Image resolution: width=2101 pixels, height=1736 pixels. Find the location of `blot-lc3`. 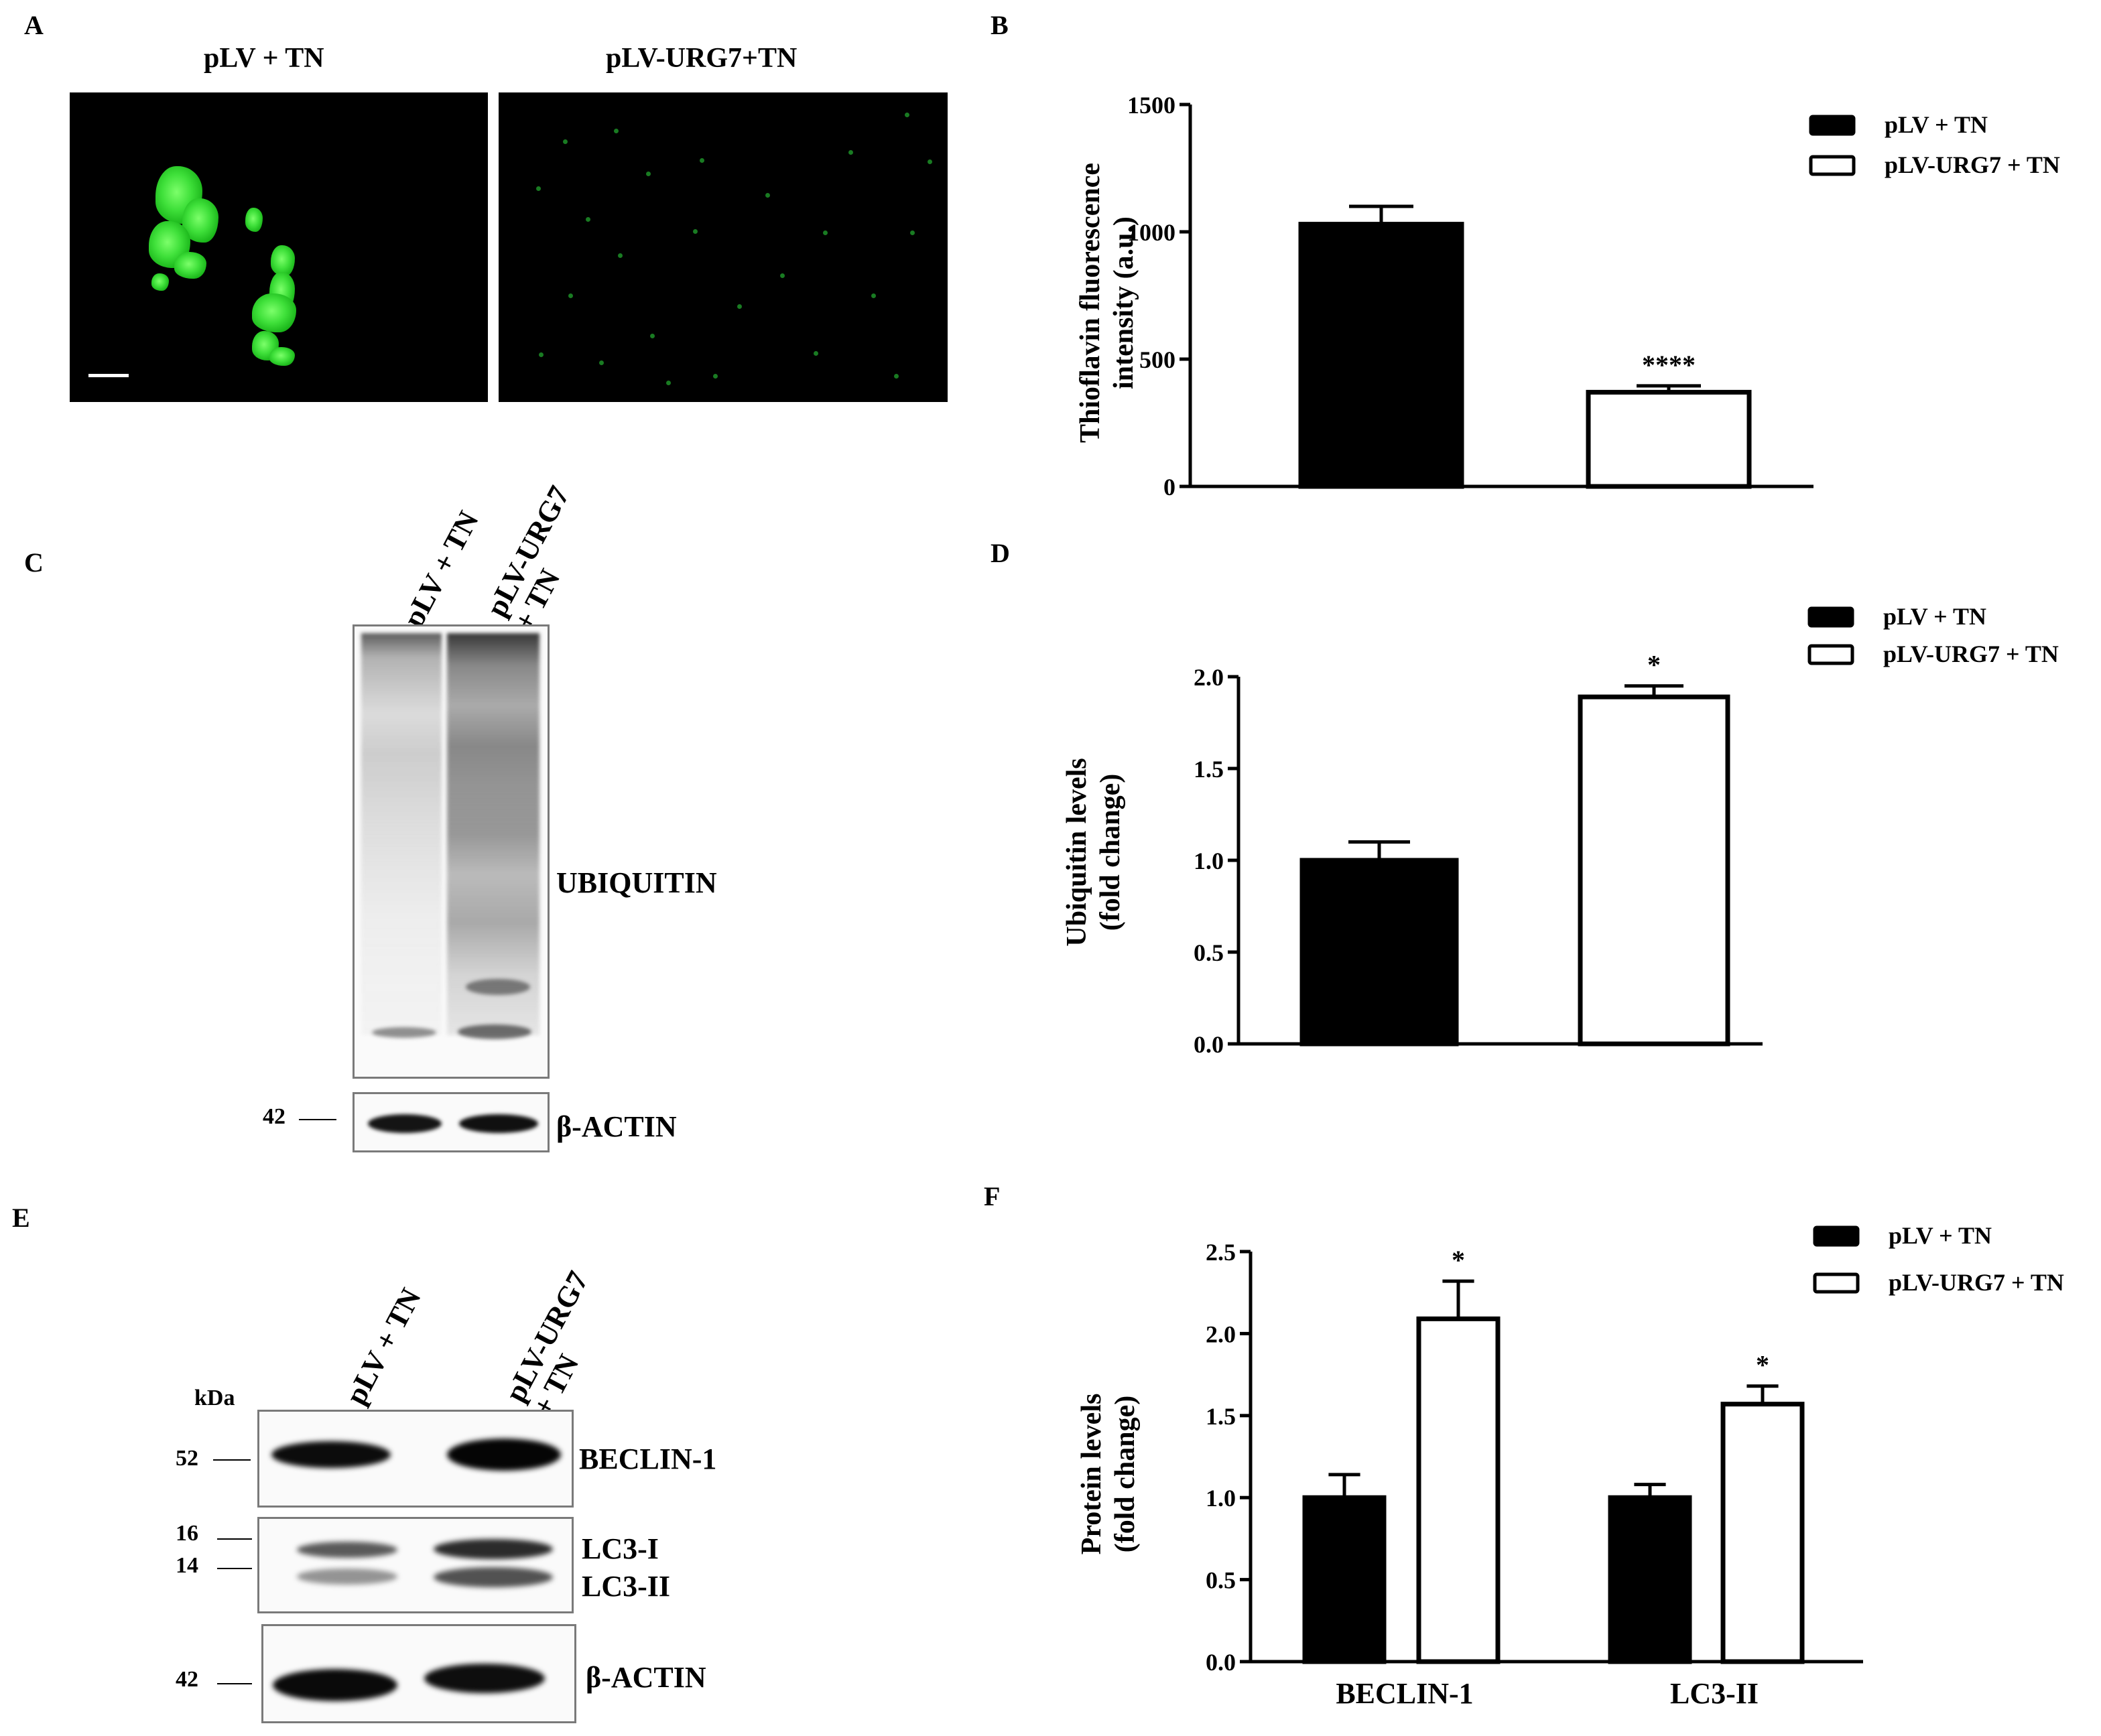

blot-lc3 is located at coordinates (415, 1565).